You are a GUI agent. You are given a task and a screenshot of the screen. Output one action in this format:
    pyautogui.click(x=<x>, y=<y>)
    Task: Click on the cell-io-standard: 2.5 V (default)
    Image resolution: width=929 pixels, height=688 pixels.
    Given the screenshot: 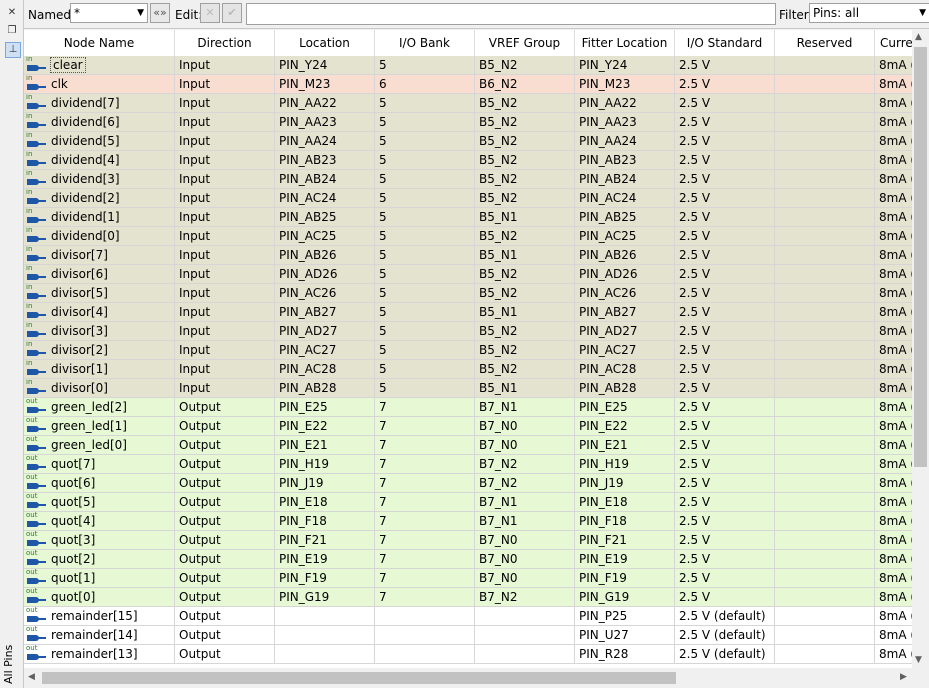 What is the action you would take?
    pyautogui.click(x=725, y=635)
    